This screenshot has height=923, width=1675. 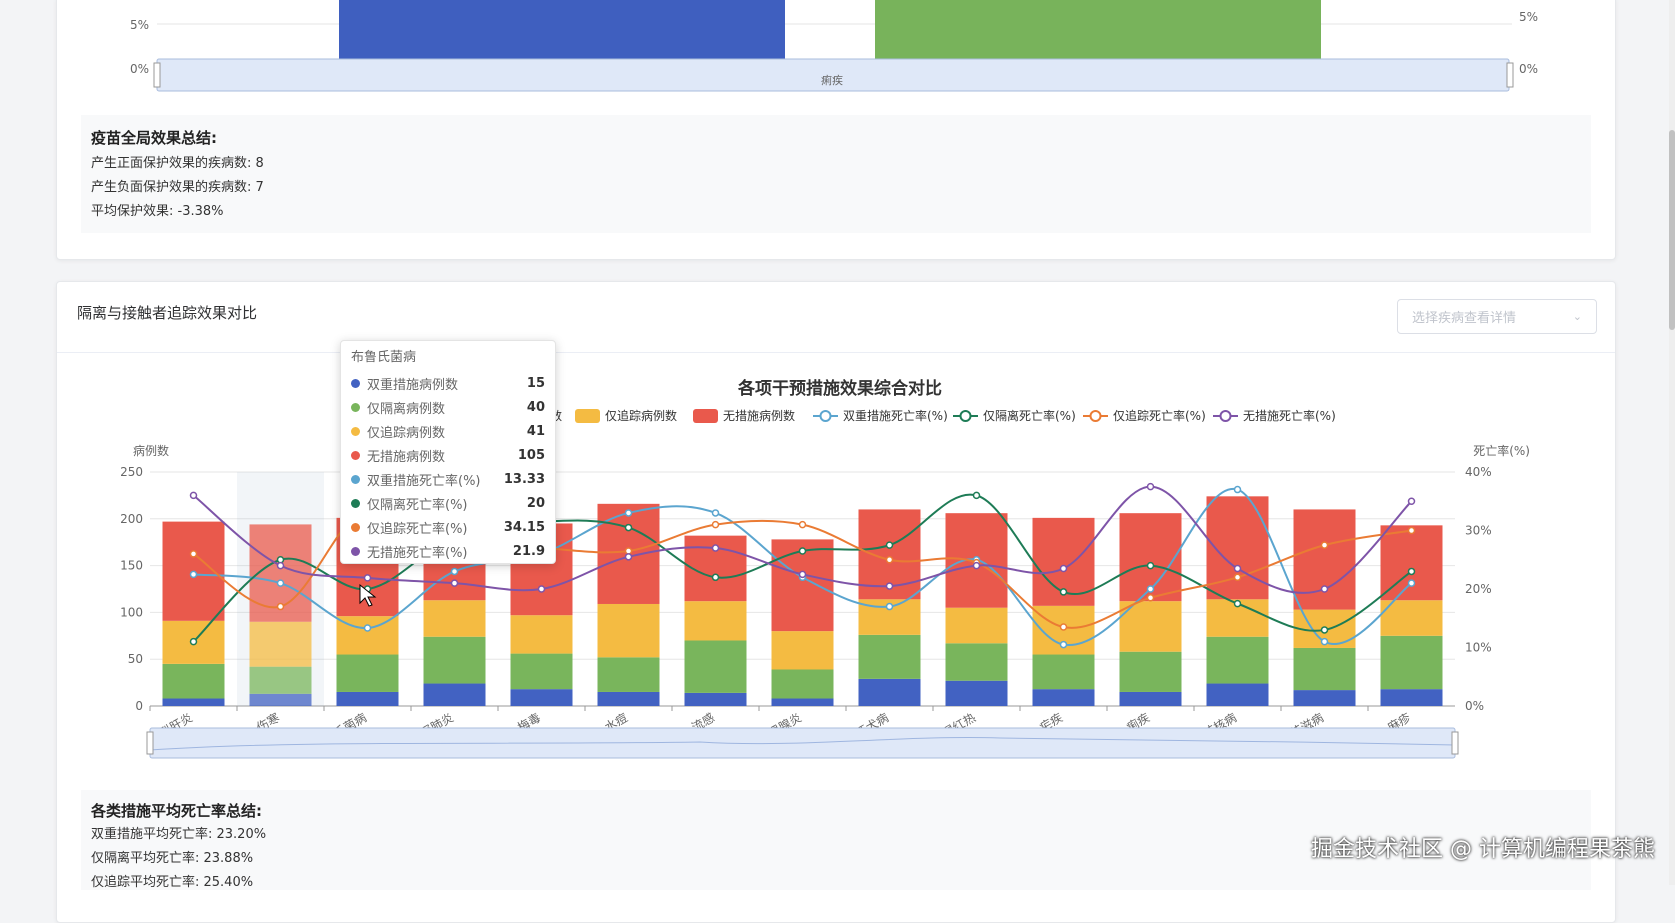 What do you see at coordinates (1510, 75) in the screenshot?
I see `datazoom-handle-right` at bounding box center [1510, 75].